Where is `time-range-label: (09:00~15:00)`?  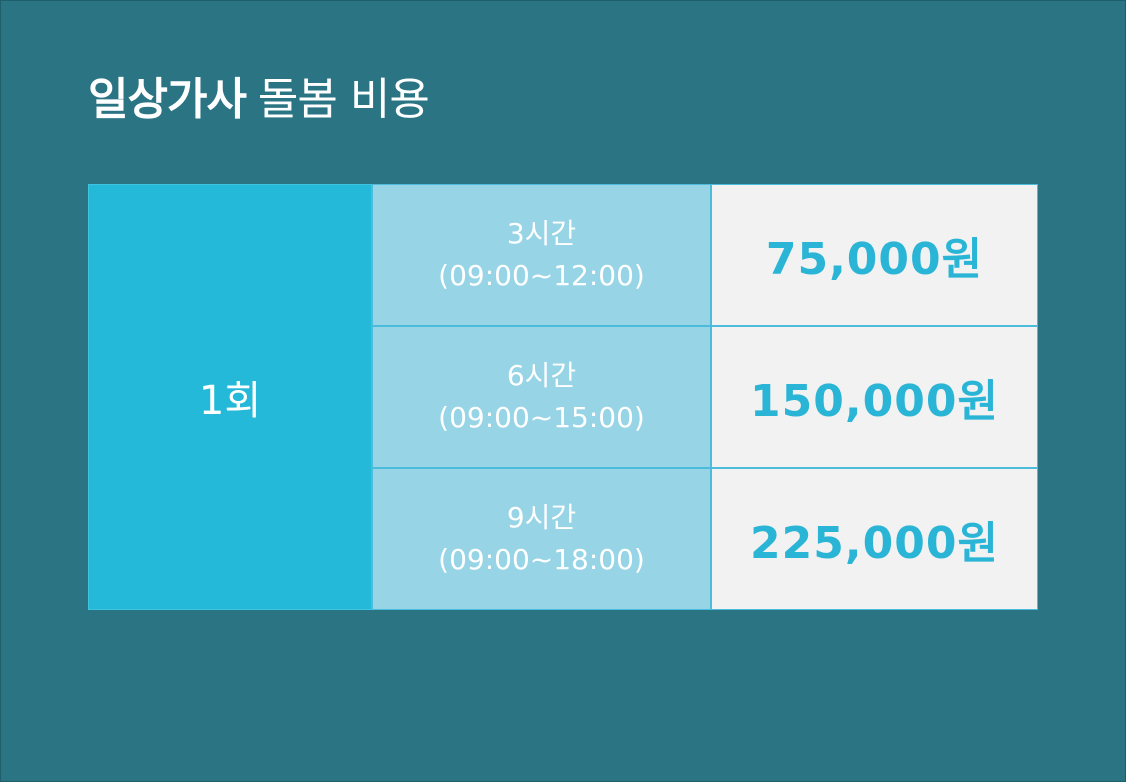
time-range-label: (09:00~15:00) is located at coordinates (541, 417).